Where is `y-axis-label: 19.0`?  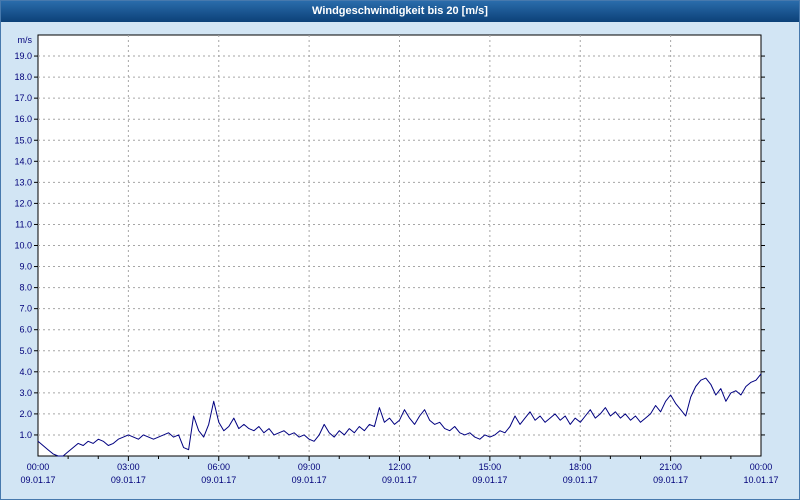
y-axis-label: 19.0 is located at coordinates (23, 56).